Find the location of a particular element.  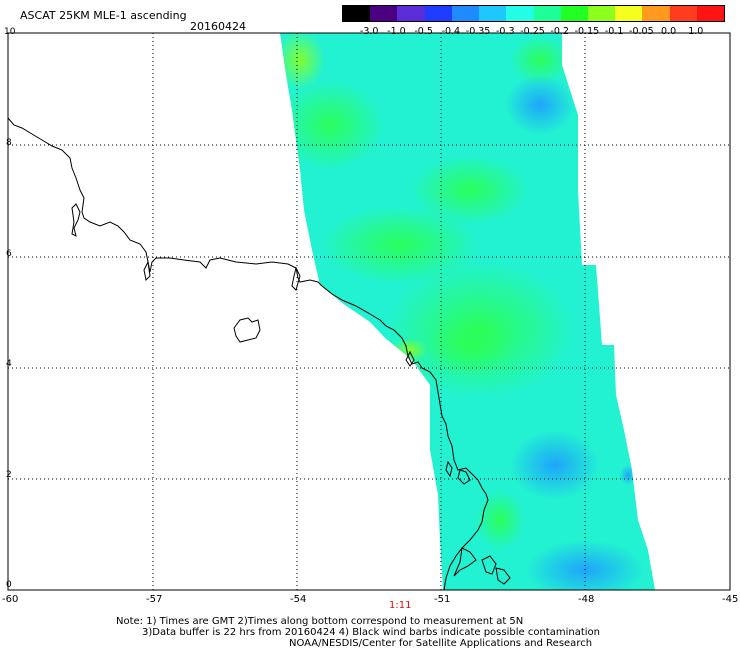

colorbar-label: 1.0 is located at coordinates (696, 31).